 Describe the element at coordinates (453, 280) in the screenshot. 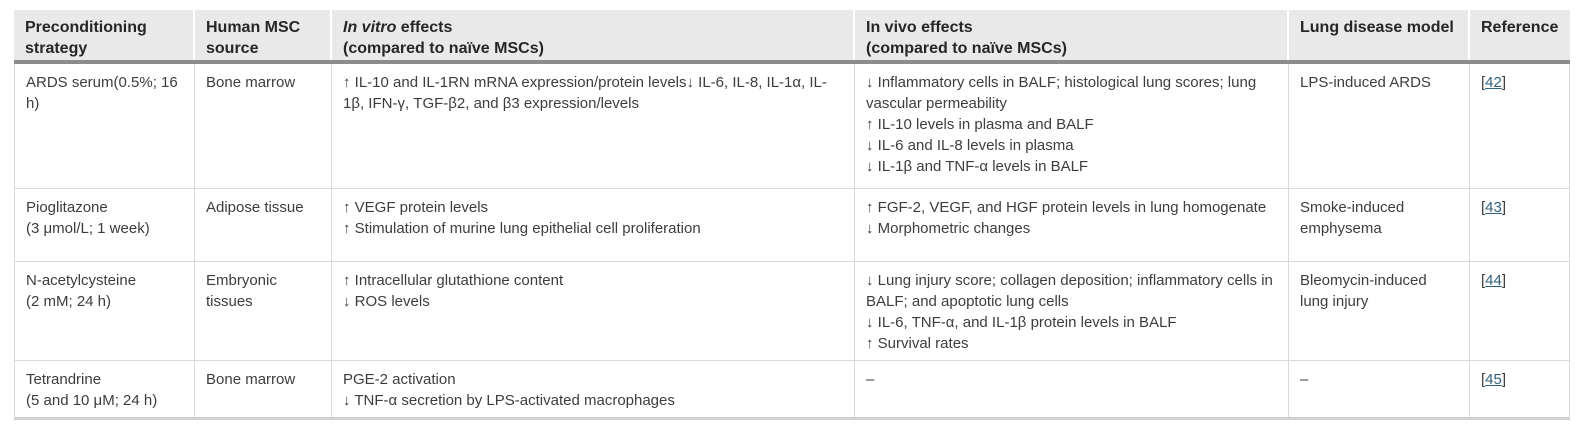

I see `effect-line: ↑ Intracellular glutathione content` at that location.